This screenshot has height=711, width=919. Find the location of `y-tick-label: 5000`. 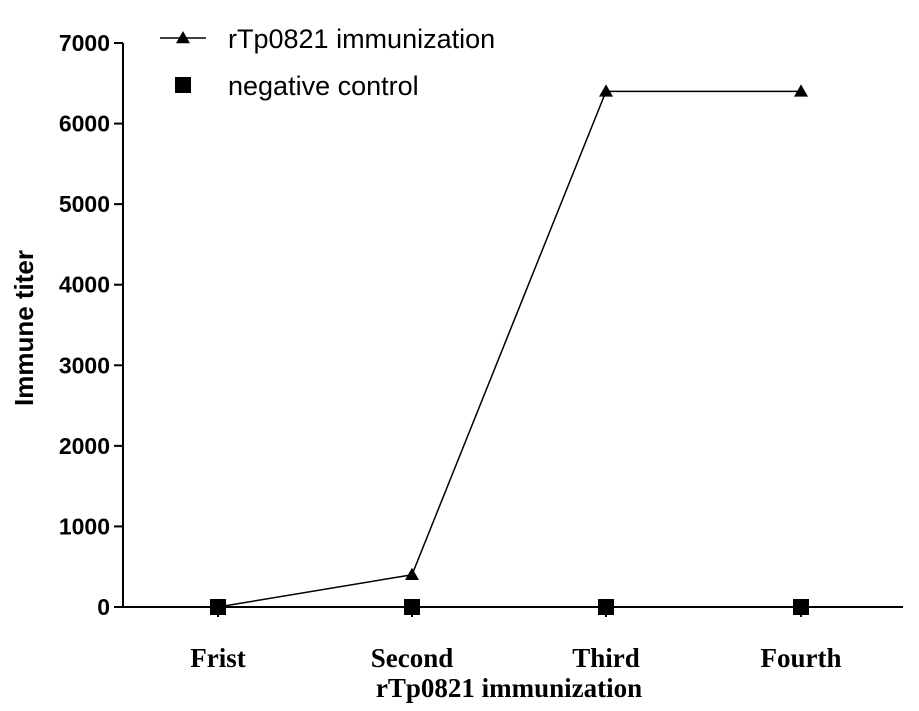

y-tick-label: 5000 is located at coordinates (84, 204).